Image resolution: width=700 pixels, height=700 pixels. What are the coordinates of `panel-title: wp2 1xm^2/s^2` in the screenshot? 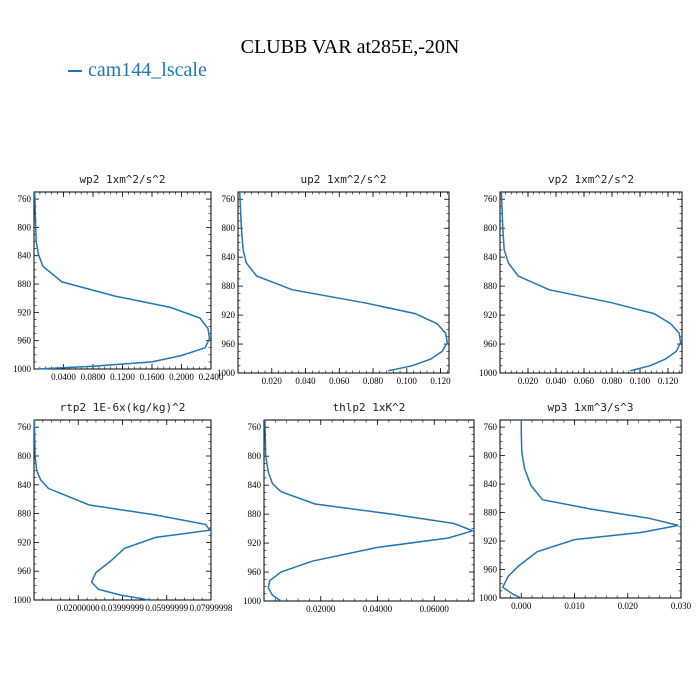 It's located at (122, 179).